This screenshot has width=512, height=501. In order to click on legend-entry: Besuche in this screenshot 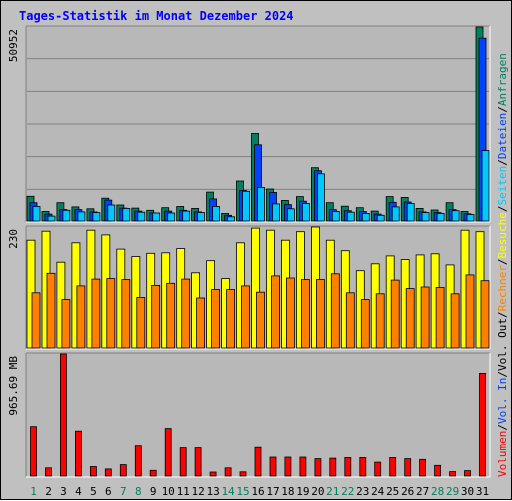, I will do `click(502, 235)`.